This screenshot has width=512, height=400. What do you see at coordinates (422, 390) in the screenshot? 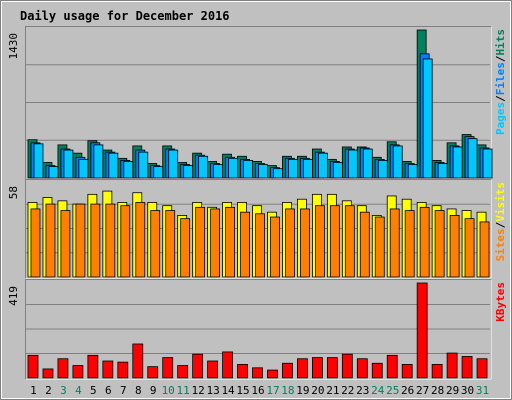
I see `x-tick-label: 27` at bounding box center [422, 390].